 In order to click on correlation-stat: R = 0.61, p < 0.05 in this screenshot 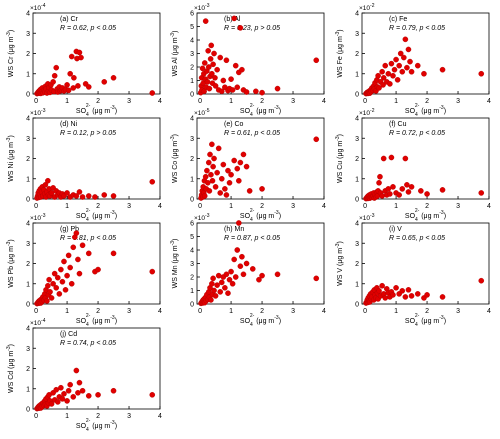, I will do `click(252, 133)`.